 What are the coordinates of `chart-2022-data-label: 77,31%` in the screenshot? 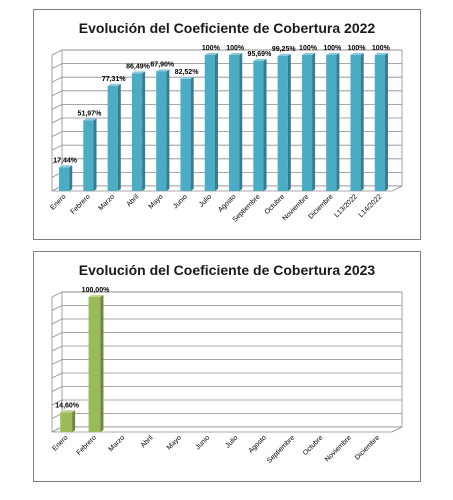 It's located at (114, 79).